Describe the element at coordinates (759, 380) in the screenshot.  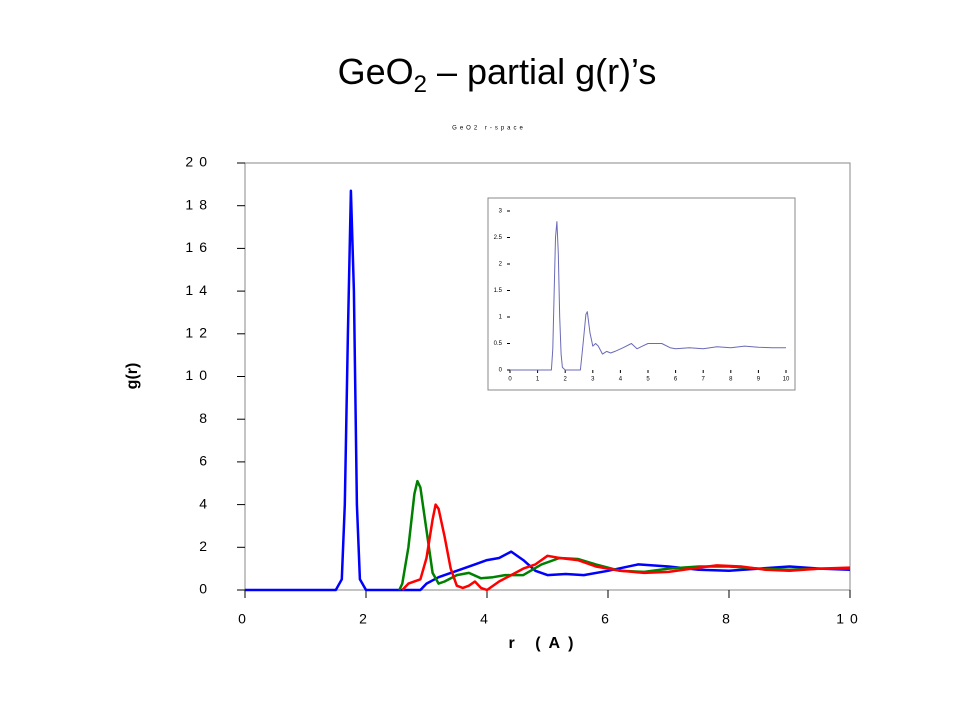
I see `x-tick-label: 9` at that location.